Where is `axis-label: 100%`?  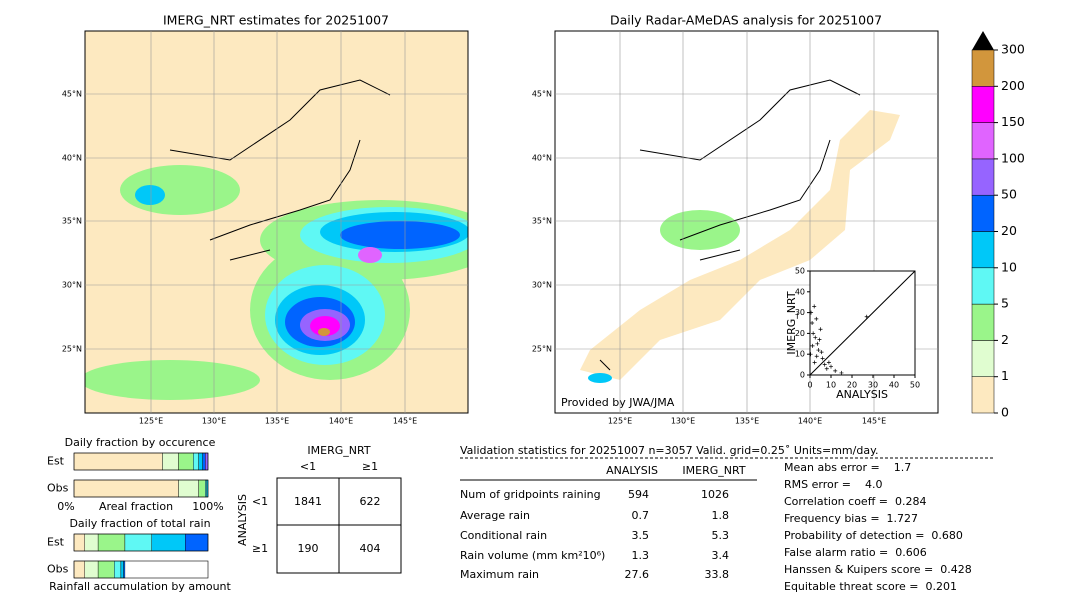 axis-label: 100% is located at coordinates (207, 506).